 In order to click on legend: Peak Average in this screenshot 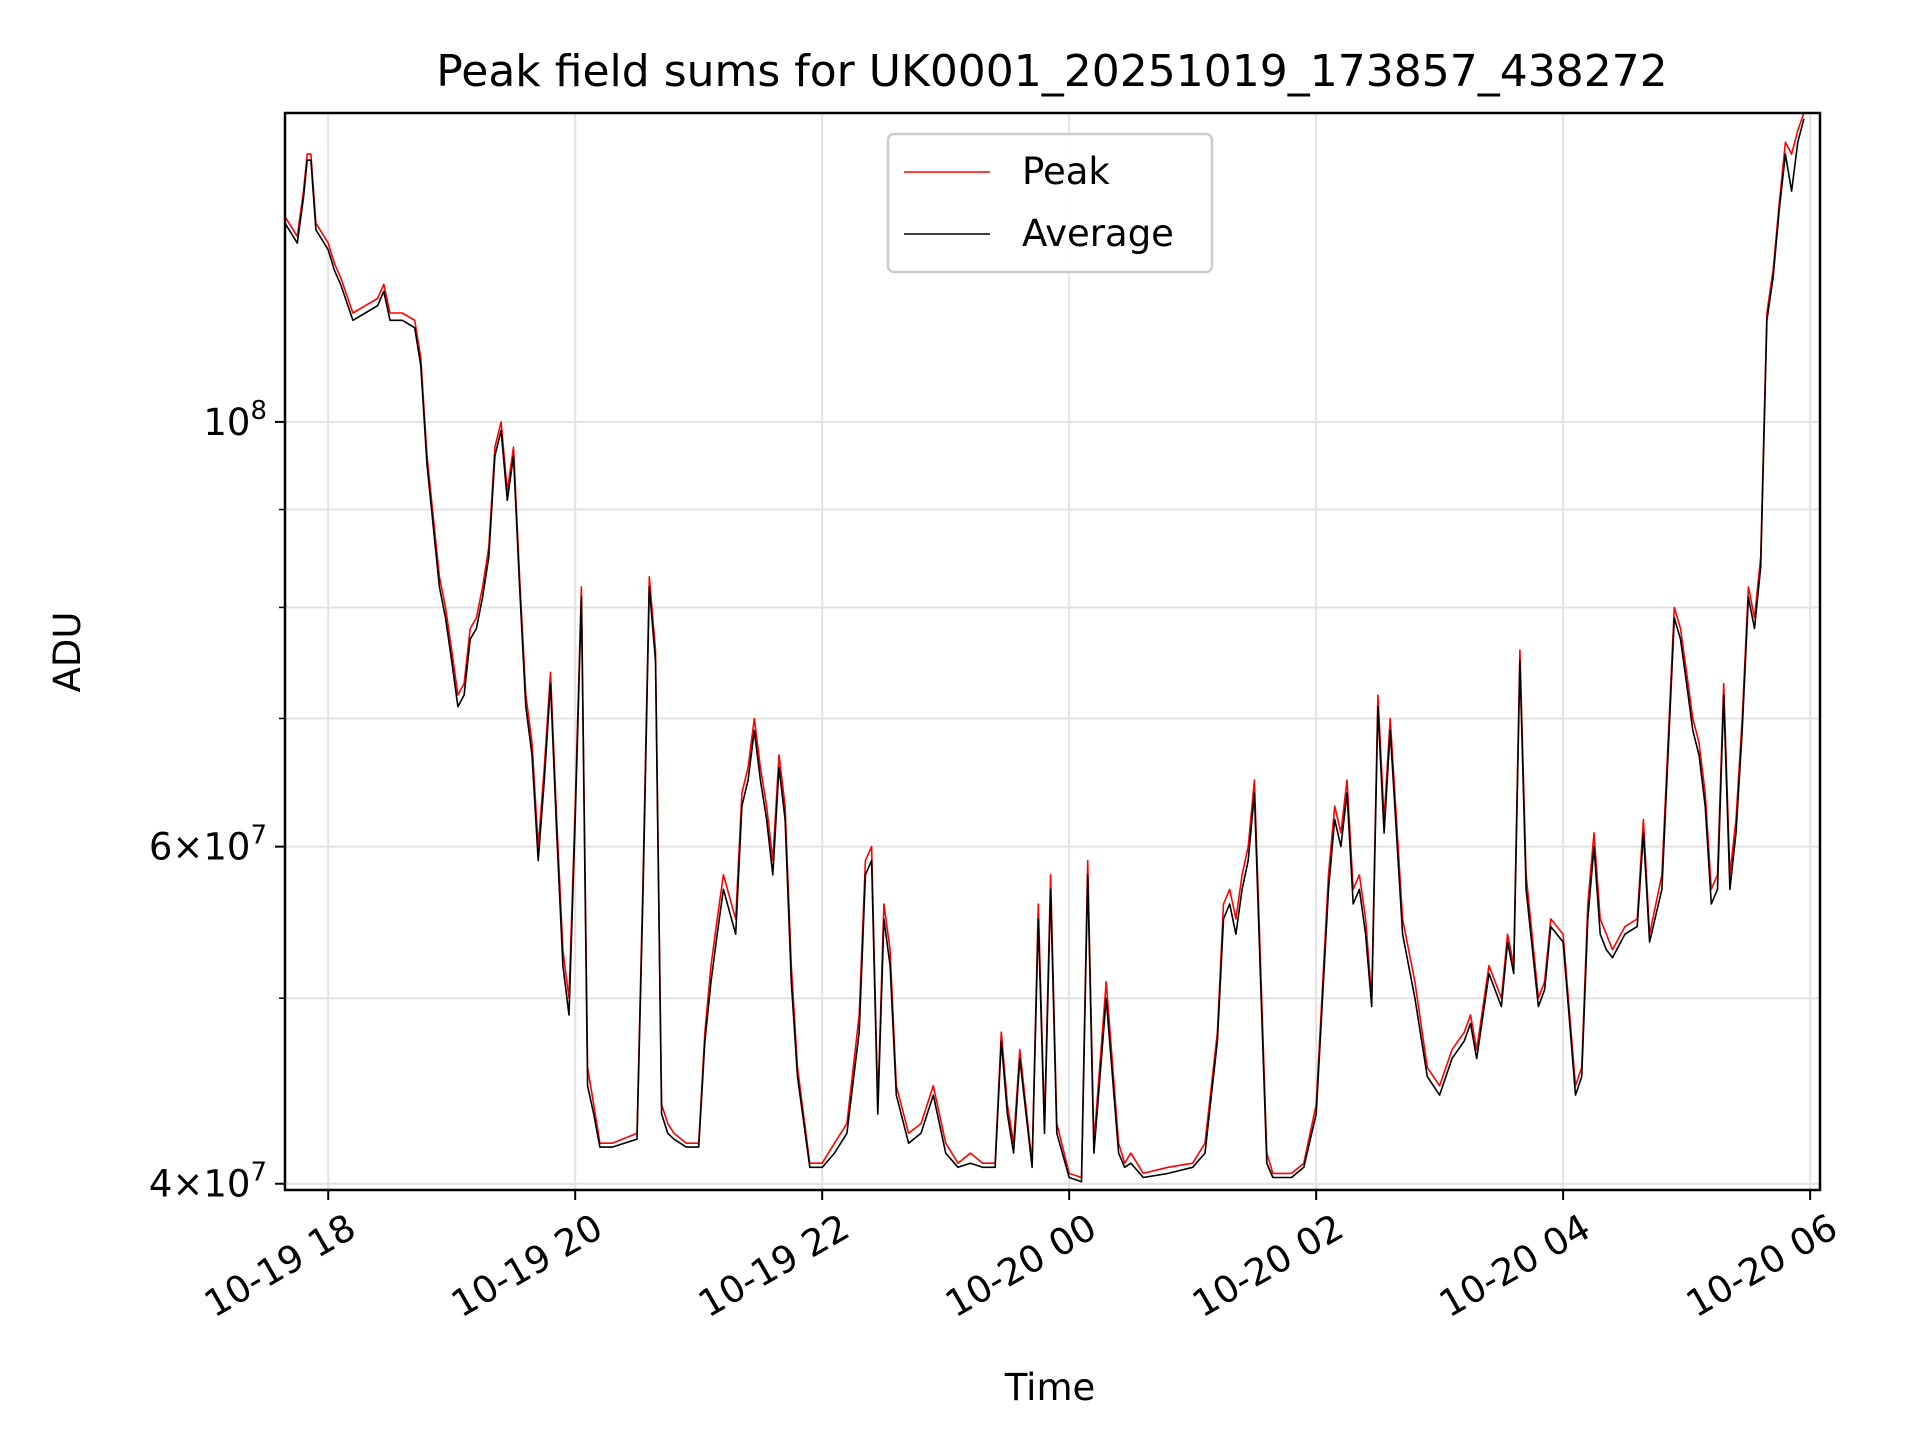, I will do `click(1050, 203)`.